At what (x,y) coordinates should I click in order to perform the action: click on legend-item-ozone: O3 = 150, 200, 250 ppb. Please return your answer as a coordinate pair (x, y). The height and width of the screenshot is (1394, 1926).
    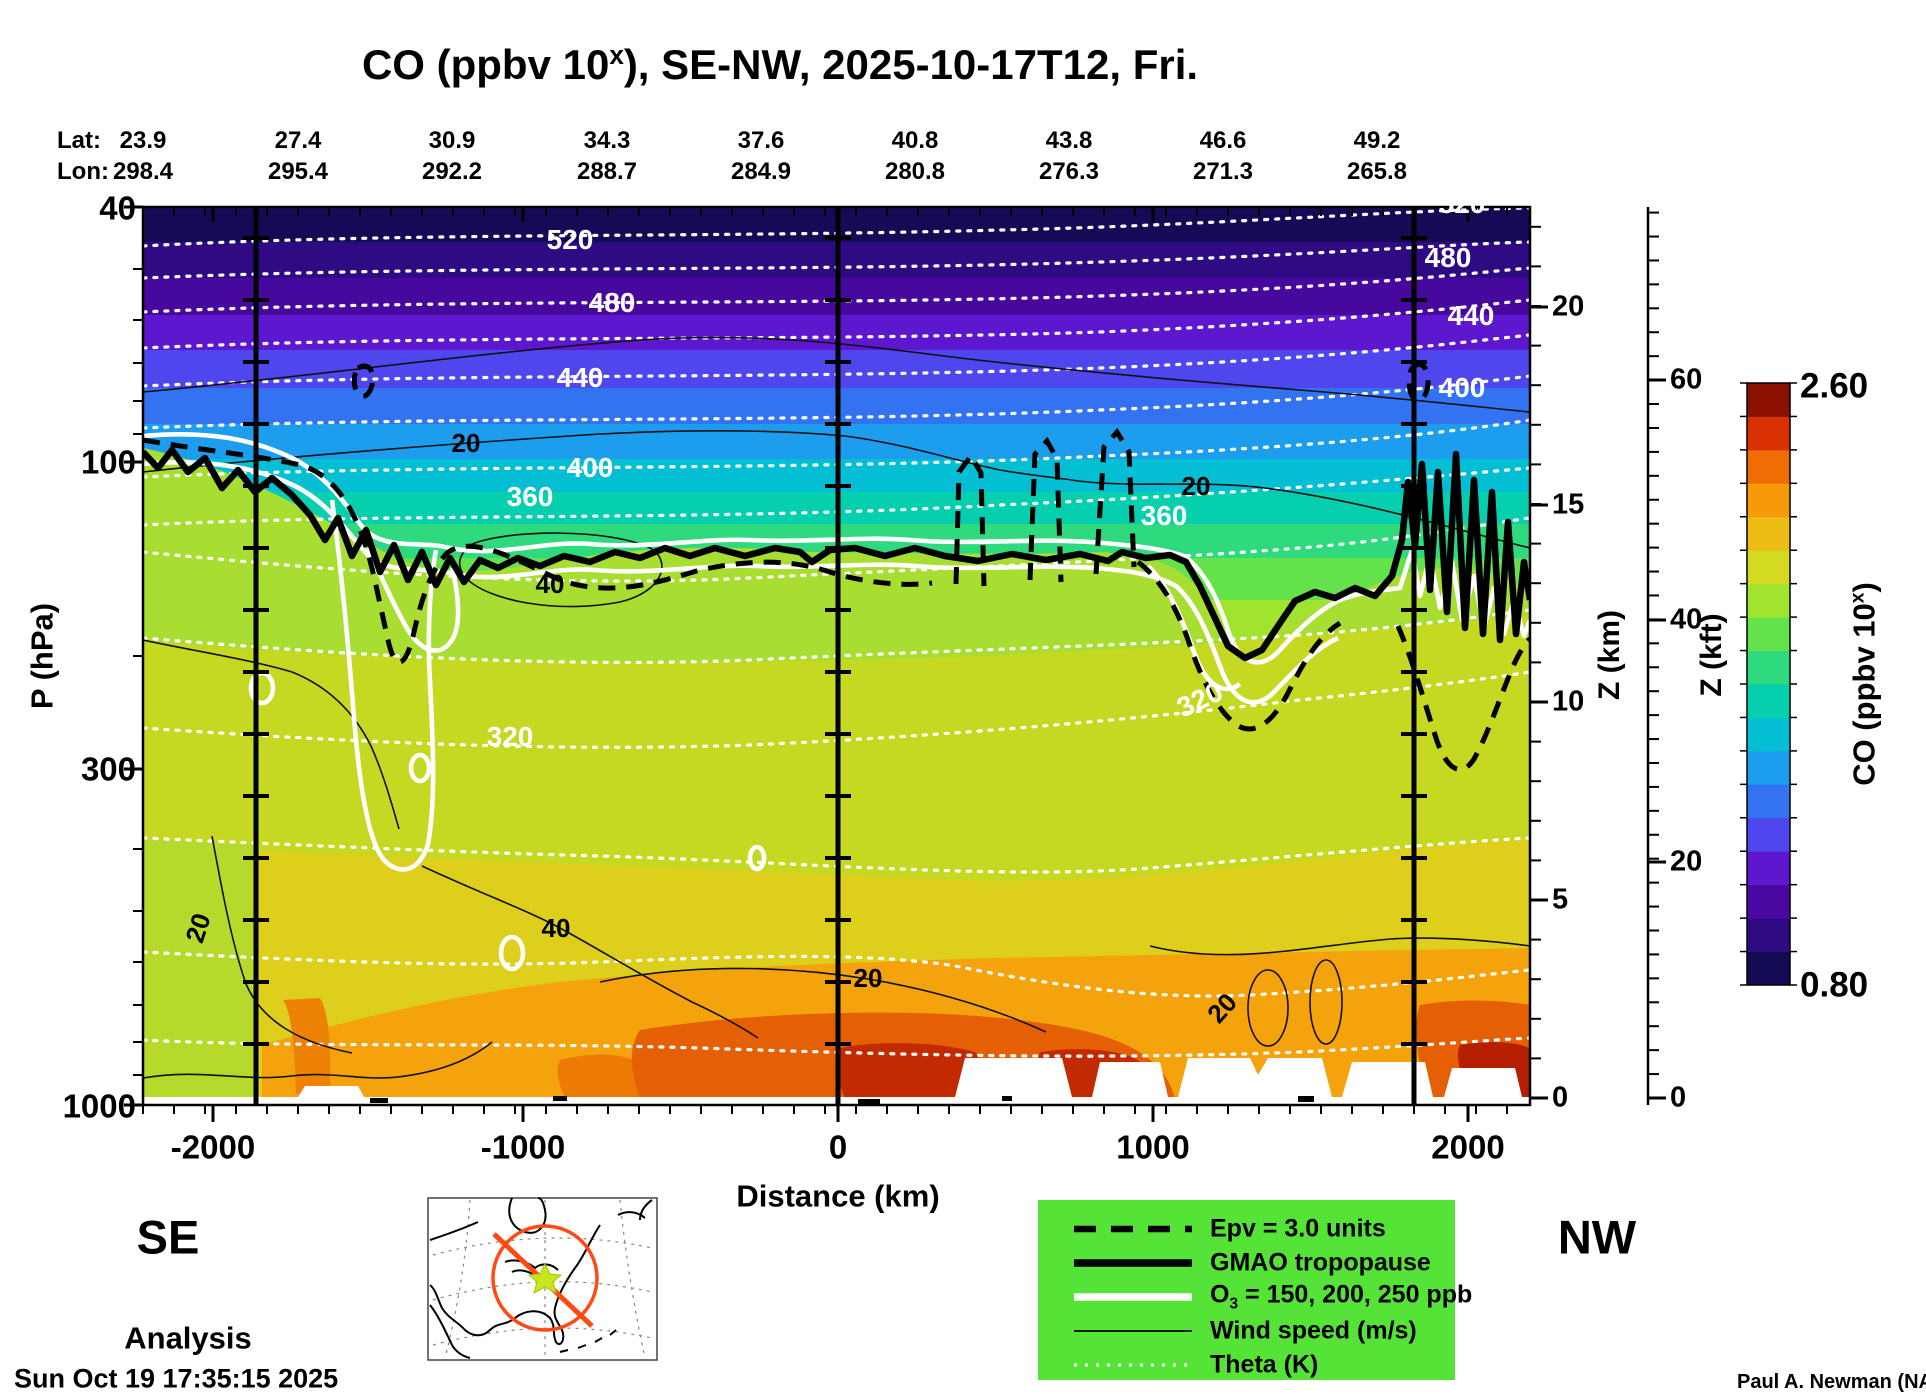
    Looking at the image, I should click on (1341, 1297).